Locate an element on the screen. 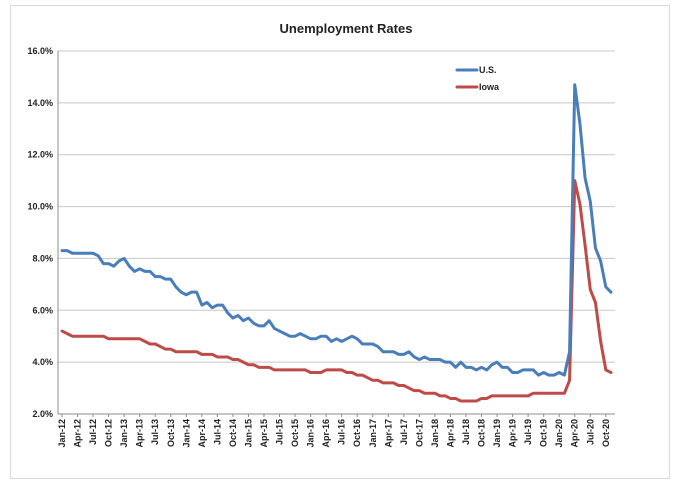  y-tick-label: 2.0% is located at coordinates (42, 414).